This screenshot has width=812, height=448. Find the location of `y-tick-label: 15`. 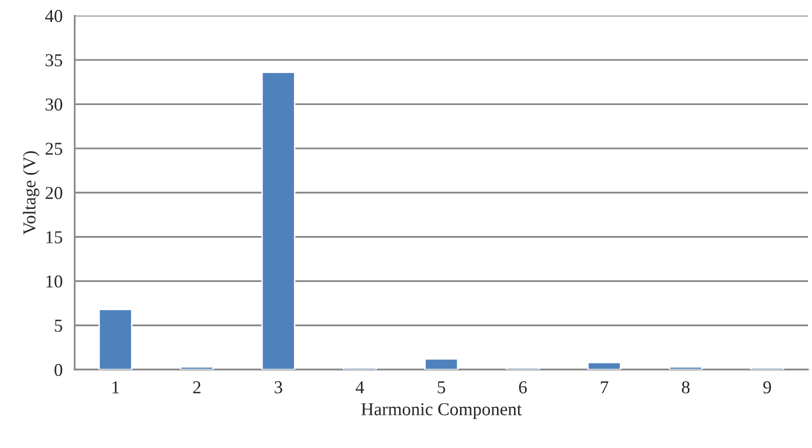

y-tick-label: 15 is located at coordinates (54, 237).